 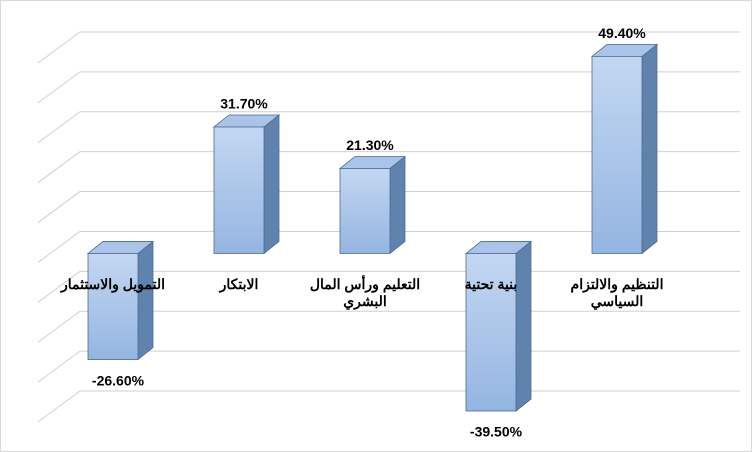 What do you see at coordinates (239, 284) in the screenshot?
I see `x-tick-label: الابتكار` at bounding box center [239, 284].